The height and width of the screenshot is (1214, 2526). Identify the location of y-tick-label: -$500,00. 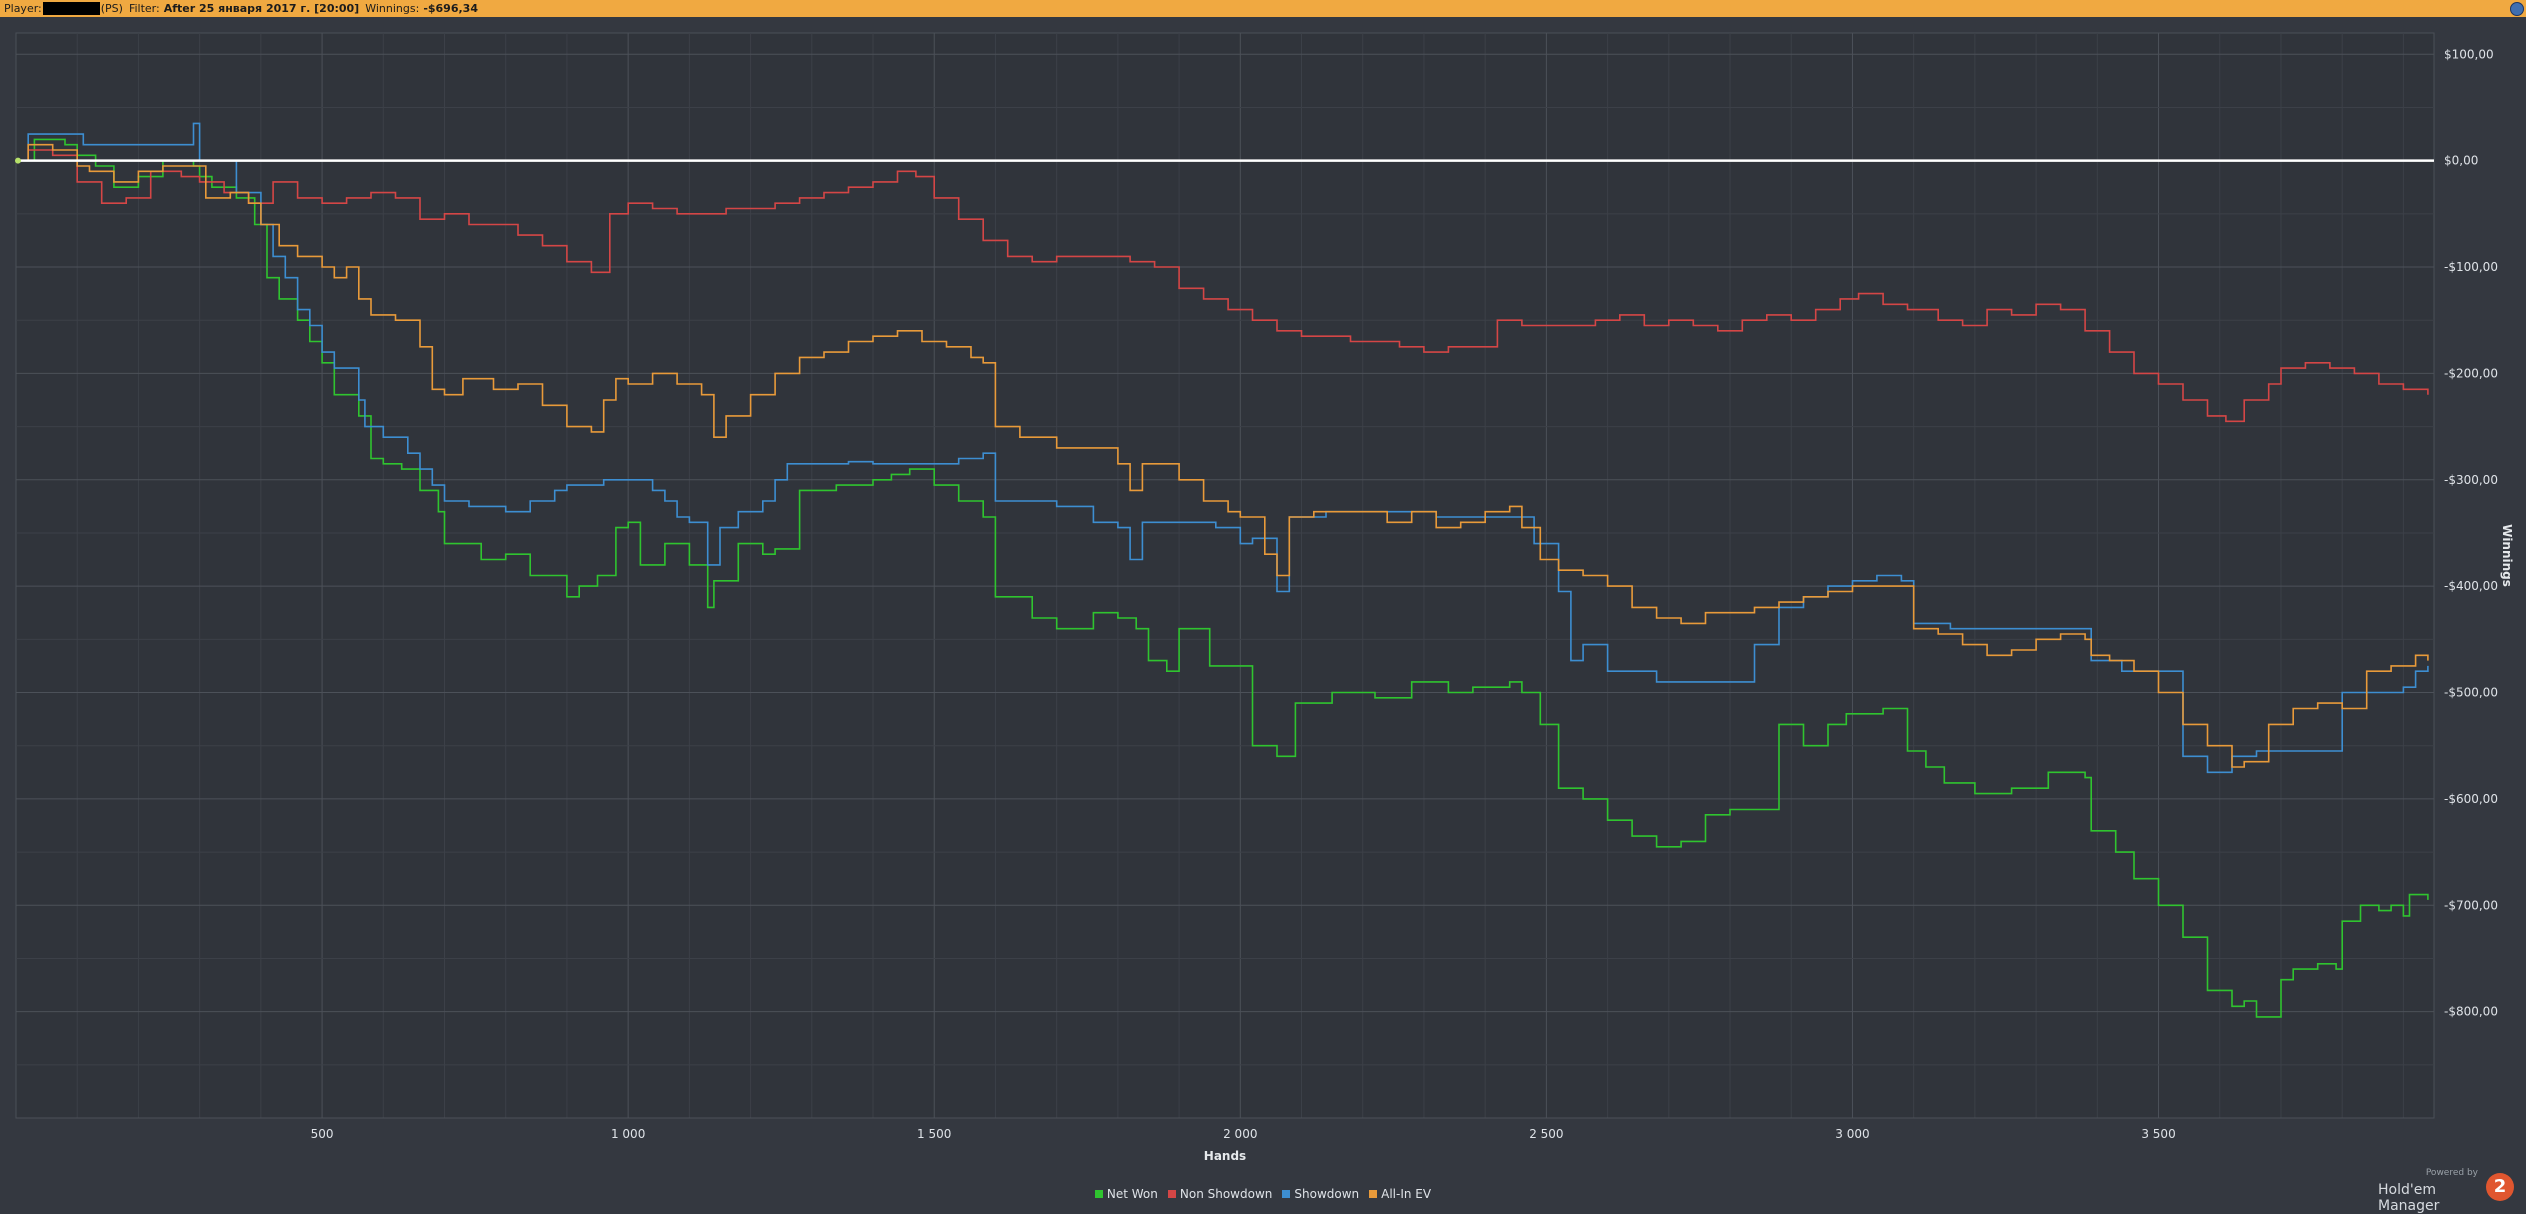
(2471, 693).